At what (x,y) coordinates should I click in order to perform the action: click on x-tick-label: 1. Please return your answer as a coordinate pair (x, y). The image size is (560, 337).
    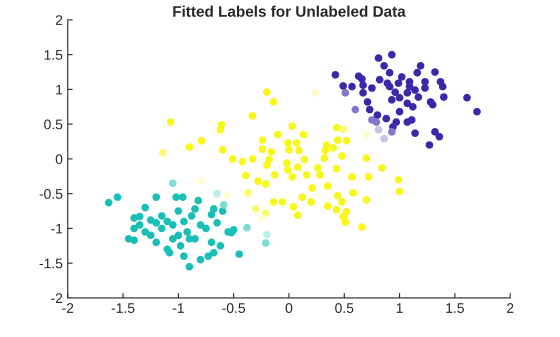
    Looking at the image, I should click on (399, 308).